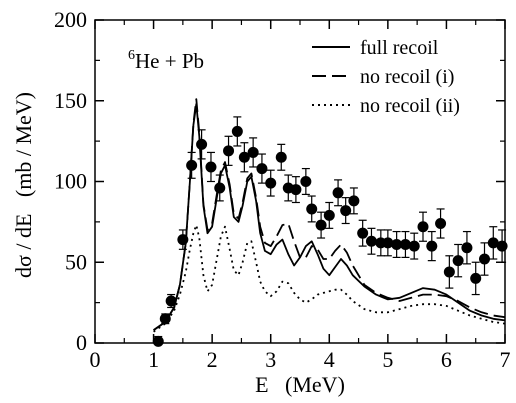  I want to click on x-tick-labels: 0 1 2 3 4 5 6 7, so click(300, 359).